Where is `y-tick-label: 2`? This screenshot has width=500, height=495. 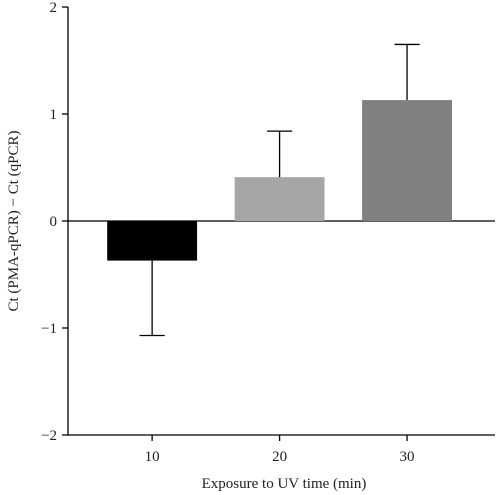
y-tick-label: 2 is located at coordinates (54, 8).